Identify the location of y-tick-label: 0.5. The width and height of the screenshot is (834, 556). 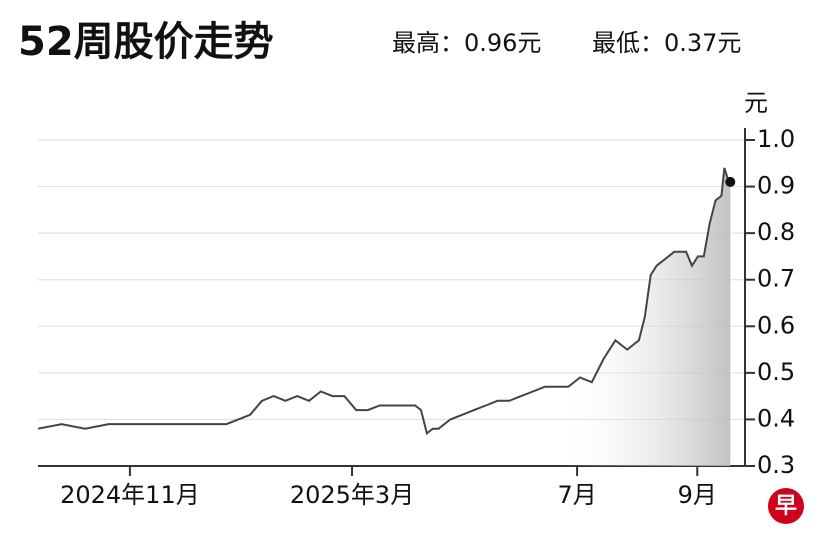
(776, 372).